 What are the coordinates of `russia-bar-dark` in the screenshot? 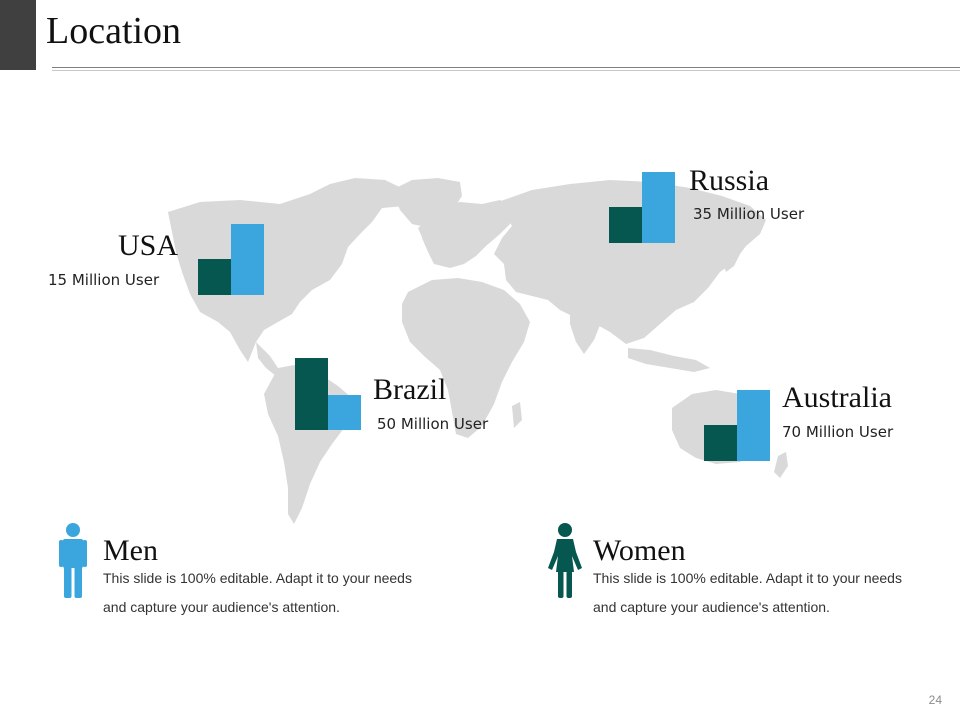 It's located at (625, 225).